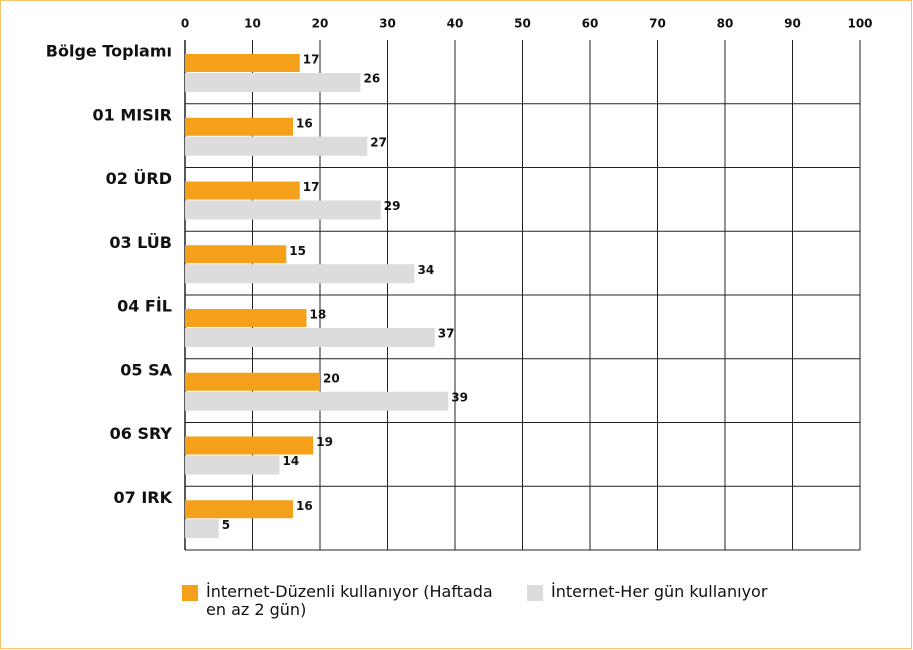  Describe the element at coordinates (387, 24) in the screenshot. I see `x-tick-label: 30` at that location.